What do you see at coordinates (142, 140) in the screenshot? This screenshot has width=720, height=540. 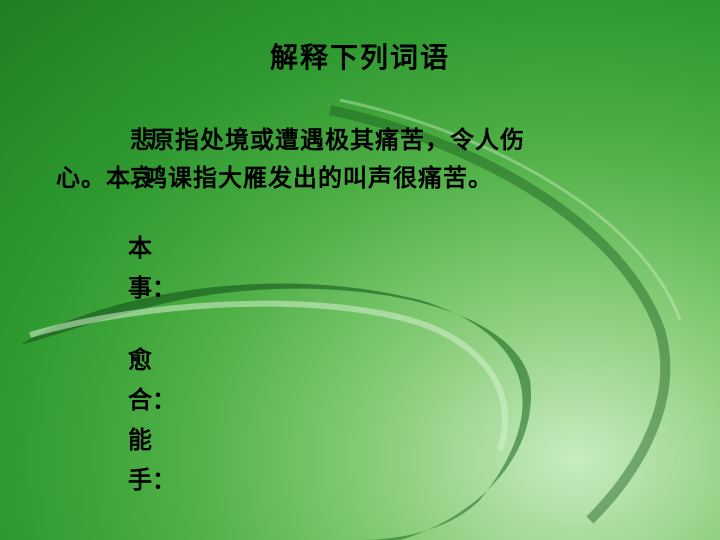 I see `overlap-char-bei: 悲` at bounding box center [142, 140].